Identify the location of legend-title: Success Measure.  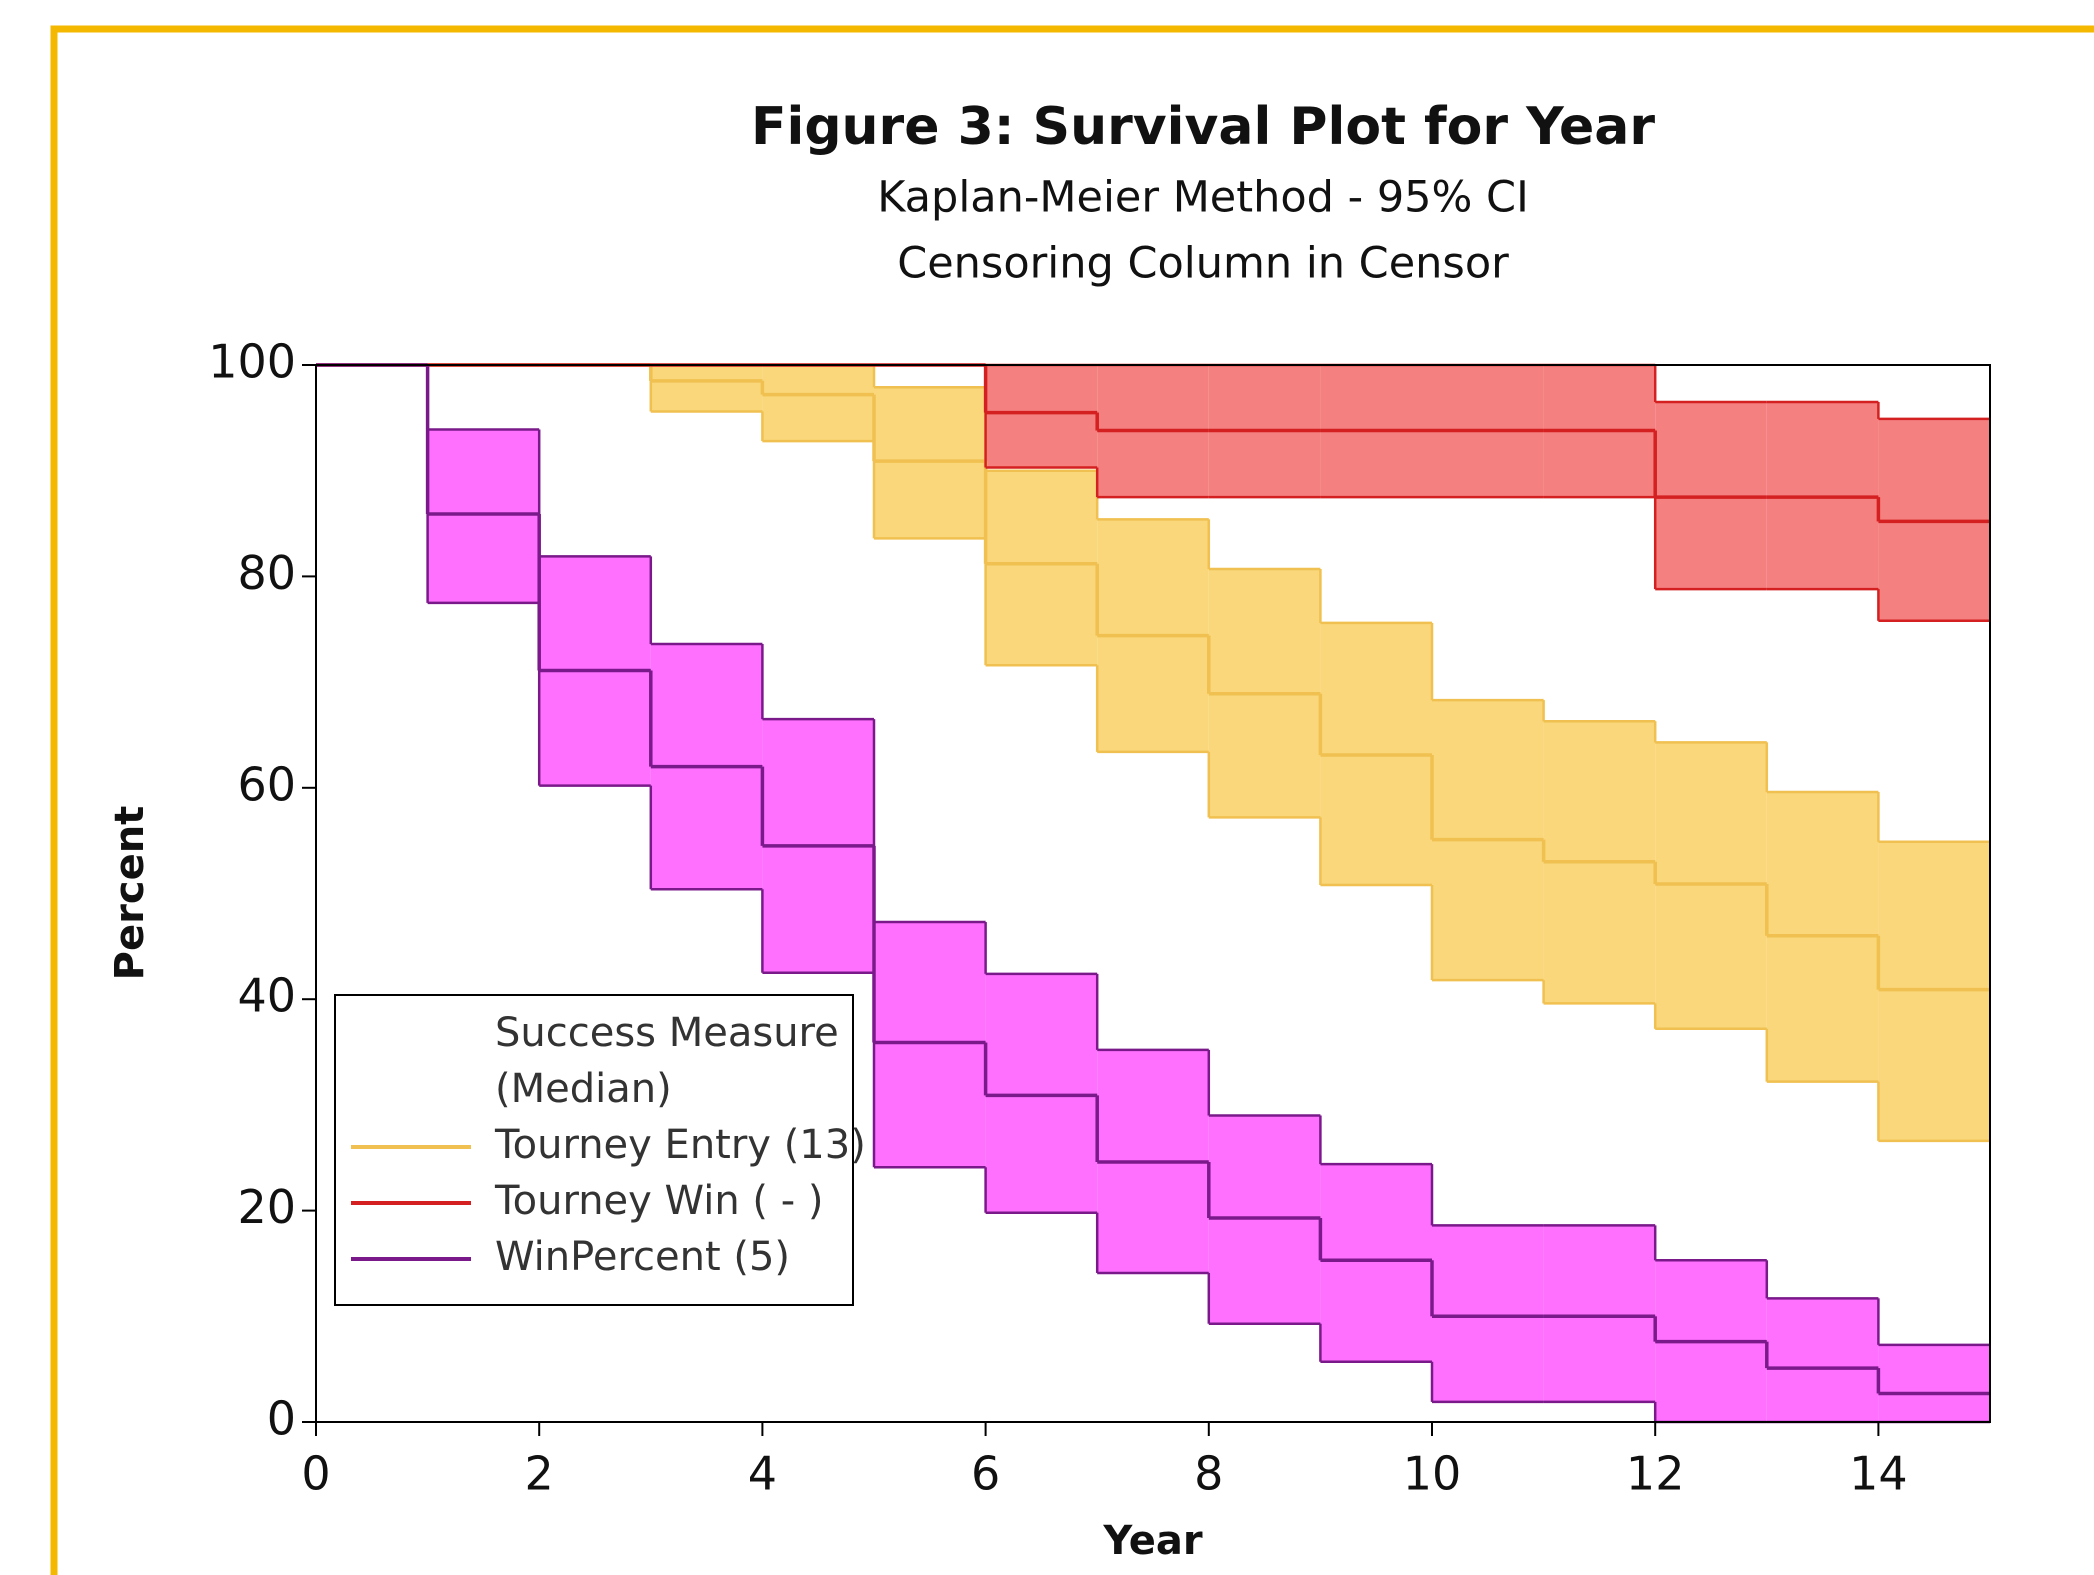
(667, 1033).